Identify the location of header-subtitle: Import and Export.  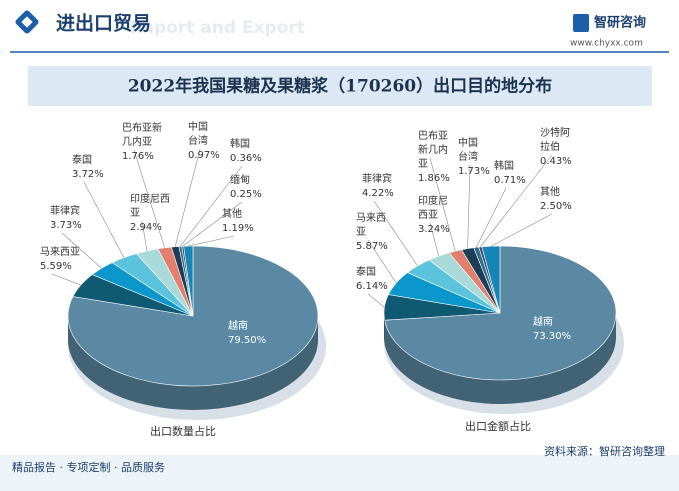
(217, 28).